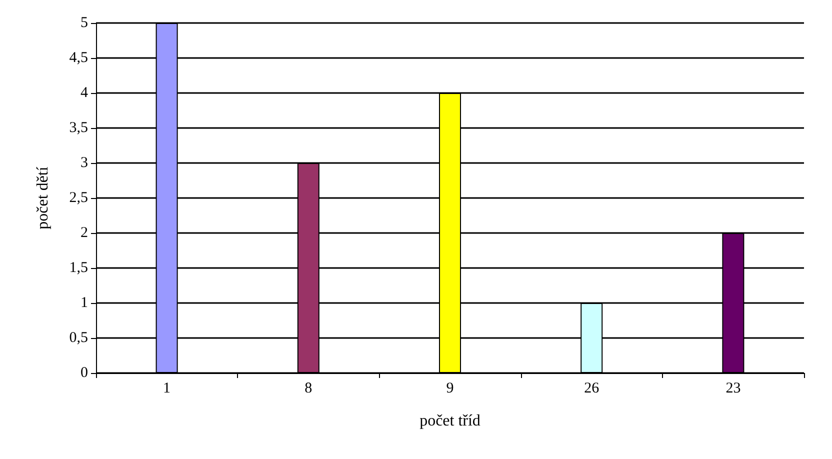  Describe the element at coordinates (78, 198) in the screenshot. I see `y-tick-label: 2,5` at that location.